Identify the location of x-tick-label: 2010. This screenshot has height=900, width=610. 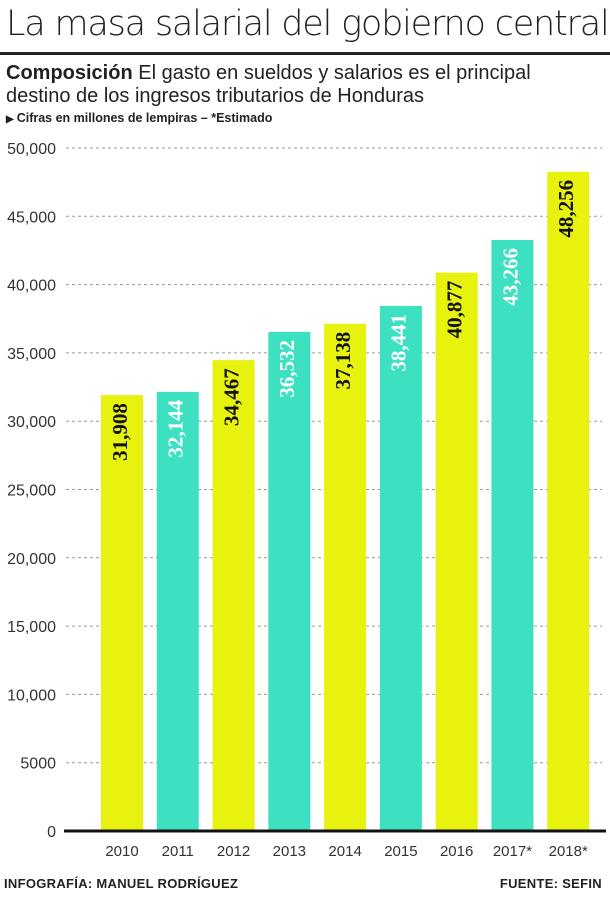
(121, 851).